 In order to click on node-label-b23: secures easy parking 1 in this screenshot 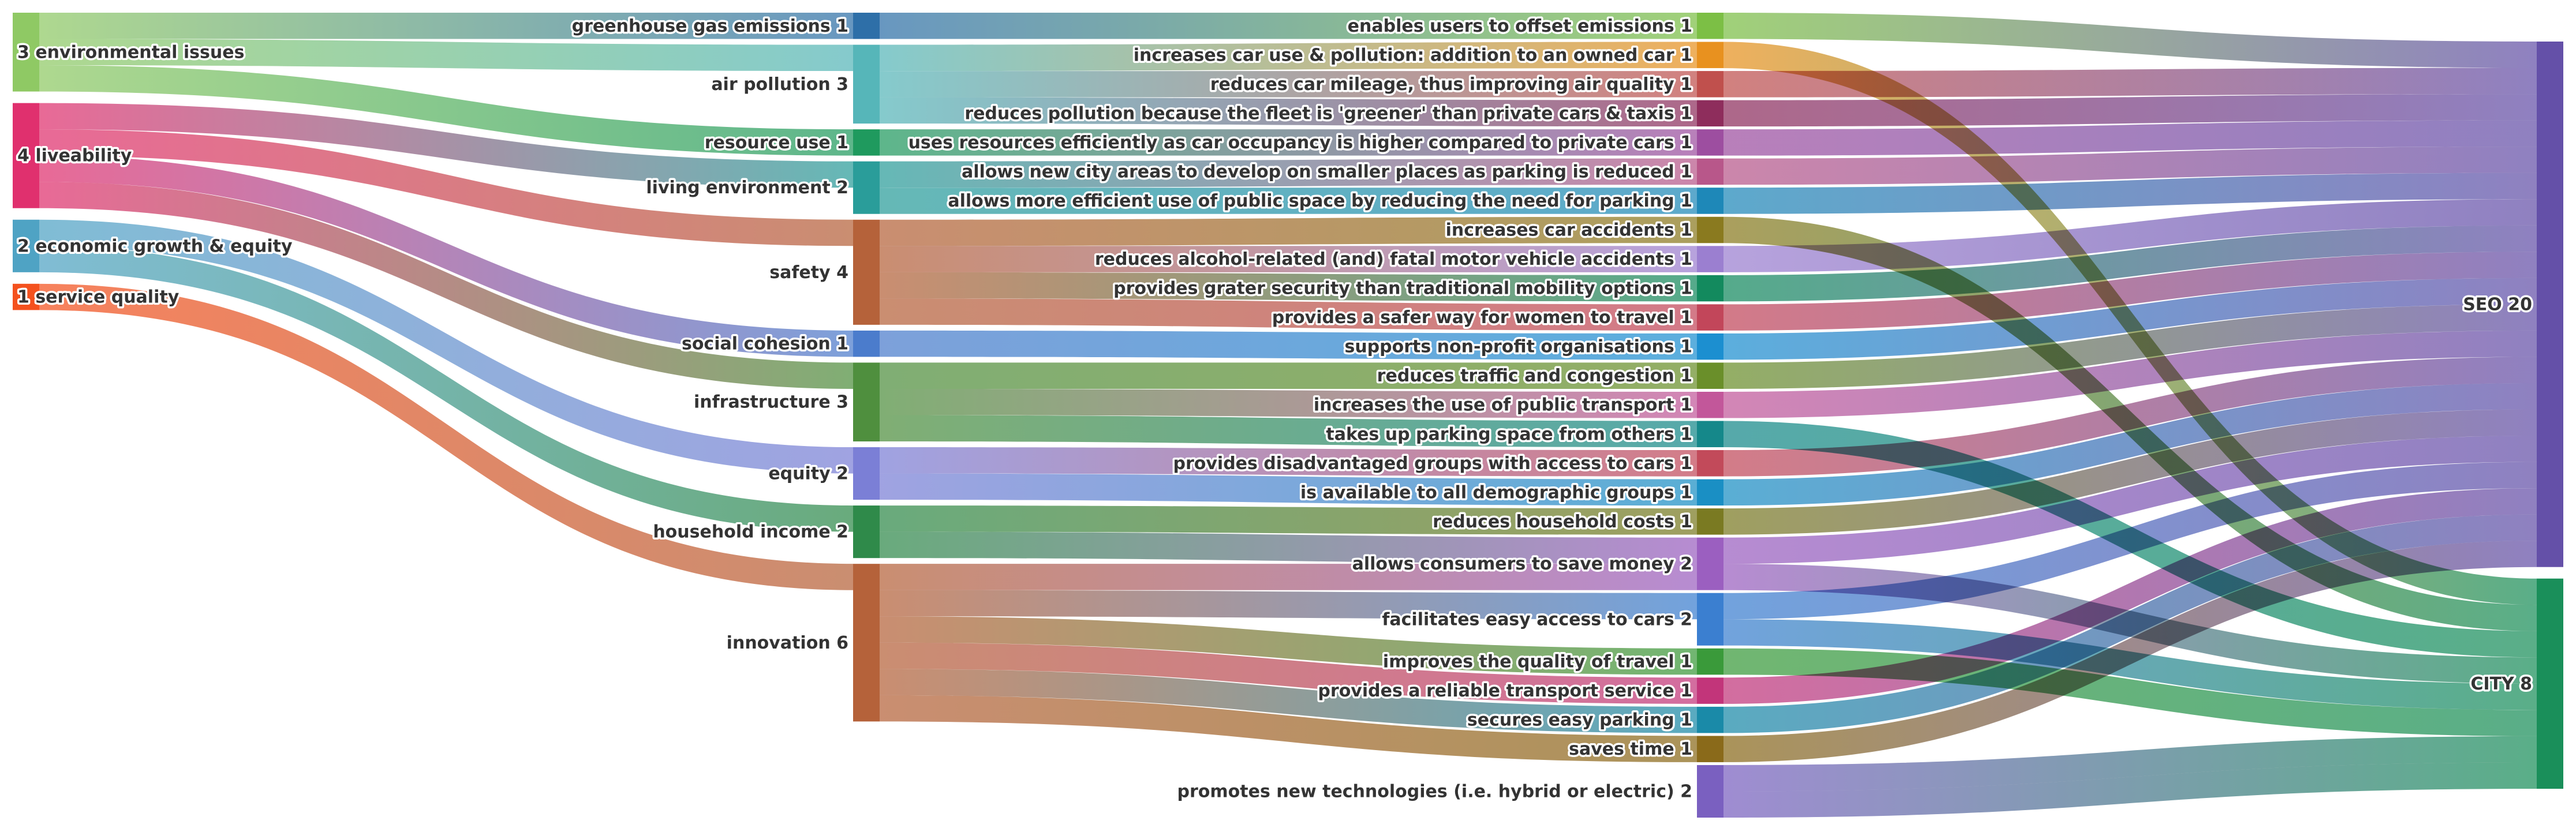, I will do `click(1579, 720)`.